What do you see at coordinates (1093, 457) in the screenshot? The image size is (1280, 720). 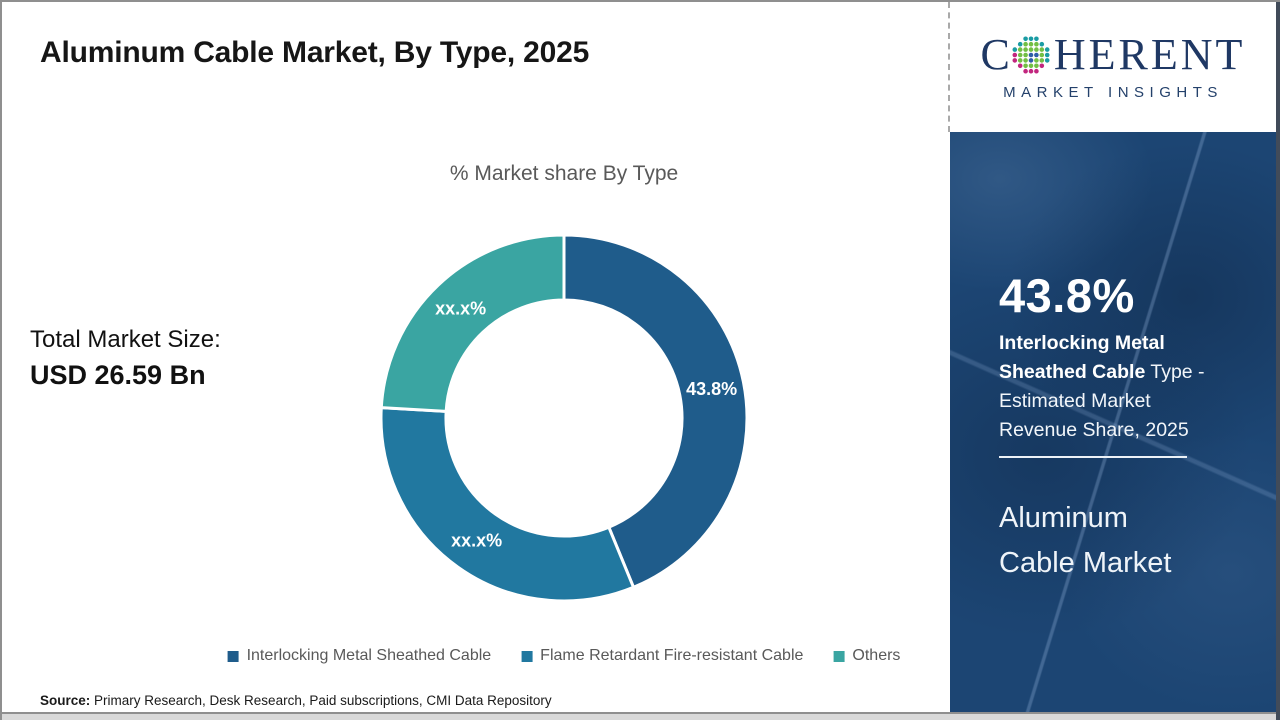 I see `panel-divider` at bounding box center [1093, 457].